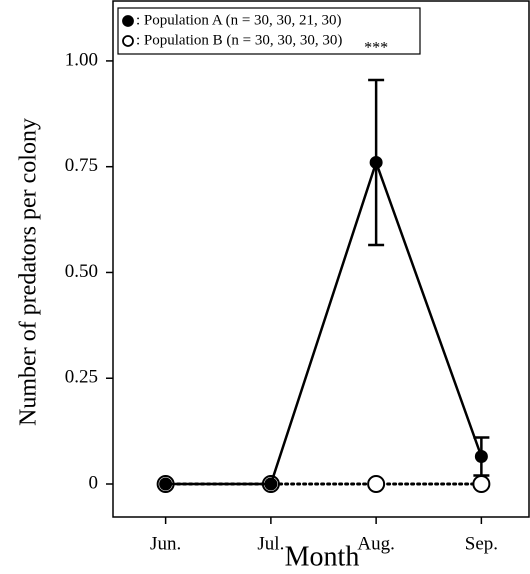 The width and height of the screenshot is (530, 574). Describe the element at coordinates (376, 48) in the screenshot. I see `annotation: ***` at that location.